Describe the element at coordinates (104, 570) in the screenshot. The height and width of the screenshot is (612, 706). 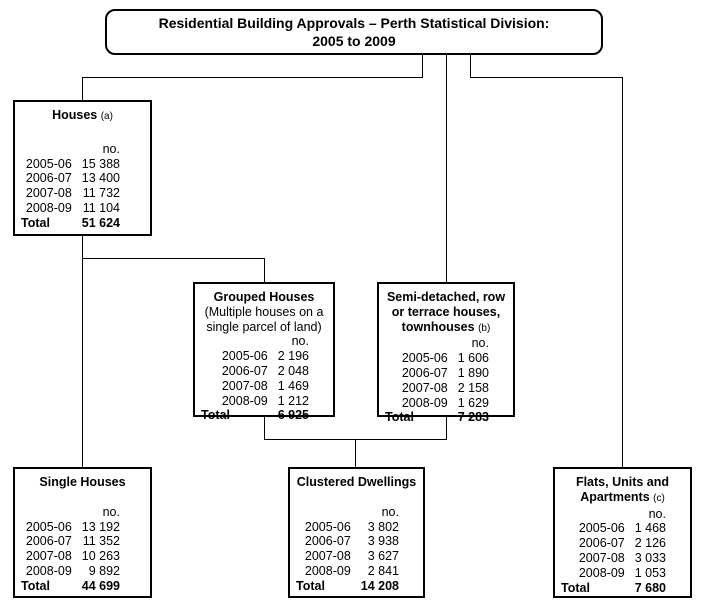
I see `year-value: 9 892` at that location.